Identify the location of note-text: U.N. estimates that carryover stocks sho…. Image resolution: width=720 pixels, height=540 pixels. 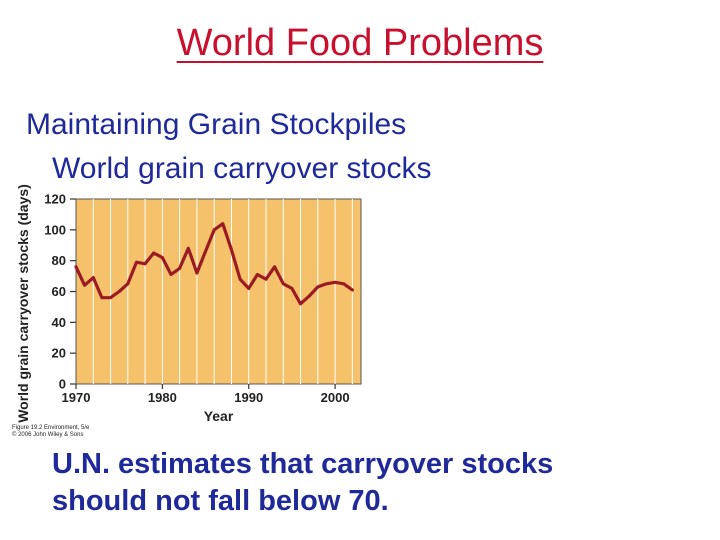
(302, 483).